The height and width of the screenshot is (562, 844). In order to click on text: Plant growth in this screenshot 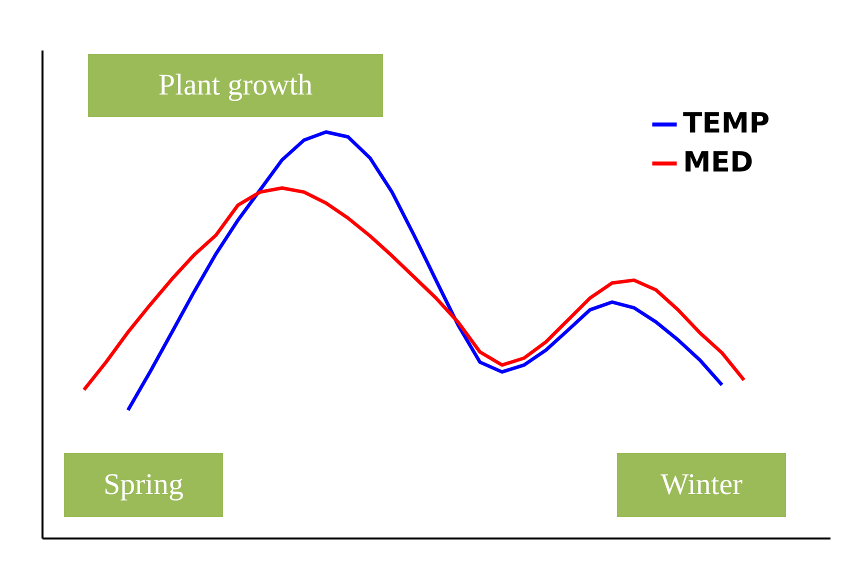, I will do `click(235, 85)`.